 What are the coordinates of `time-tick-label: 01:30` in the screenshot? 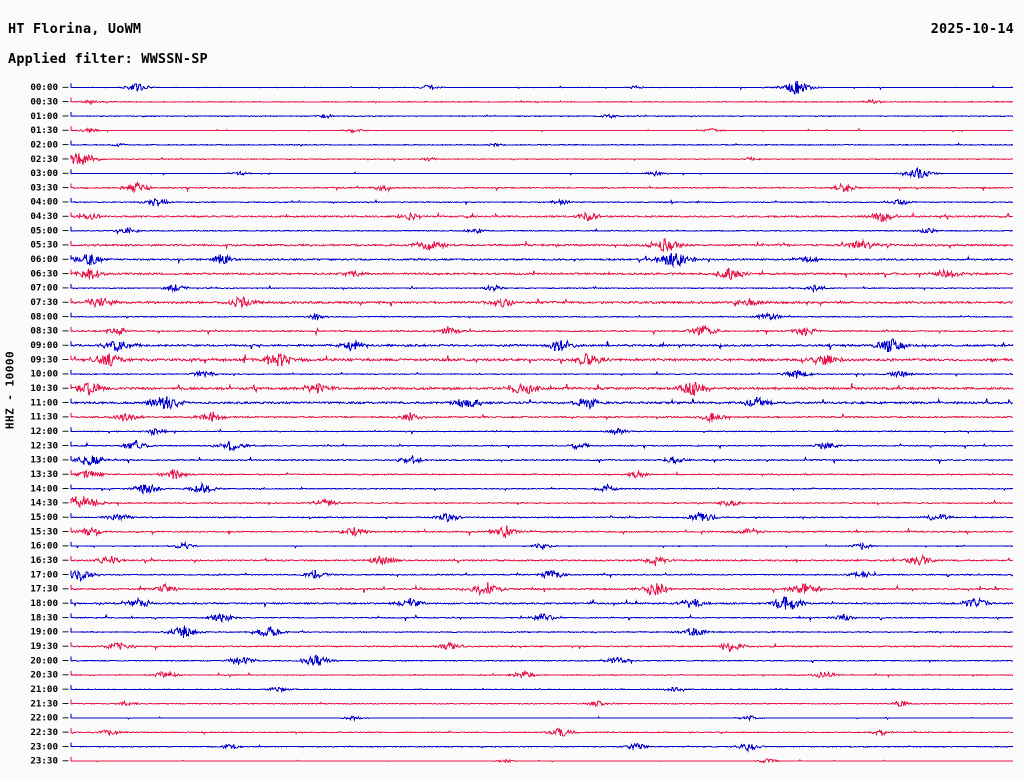 It's located at (44, 130).